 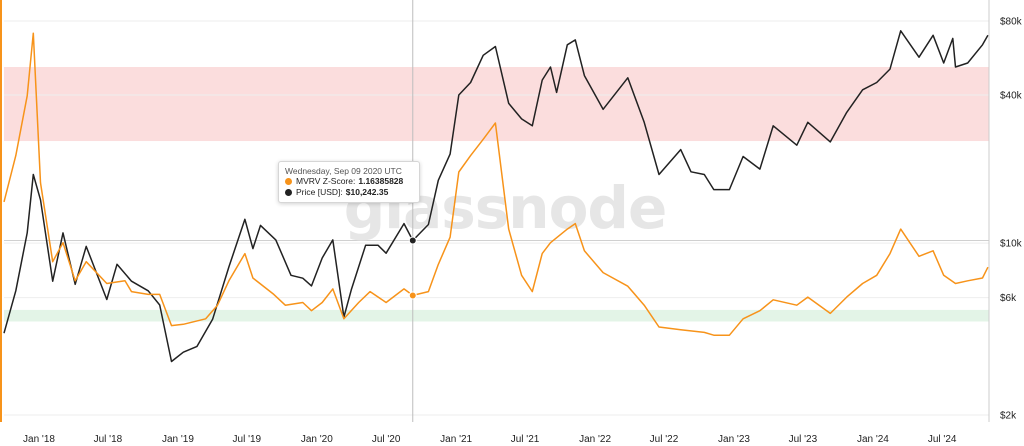 What do you see at coordinates (367, 192) in the screenshot?
I see `tooltip-price-value: $10,242.35` at bounding box center [367, 192].